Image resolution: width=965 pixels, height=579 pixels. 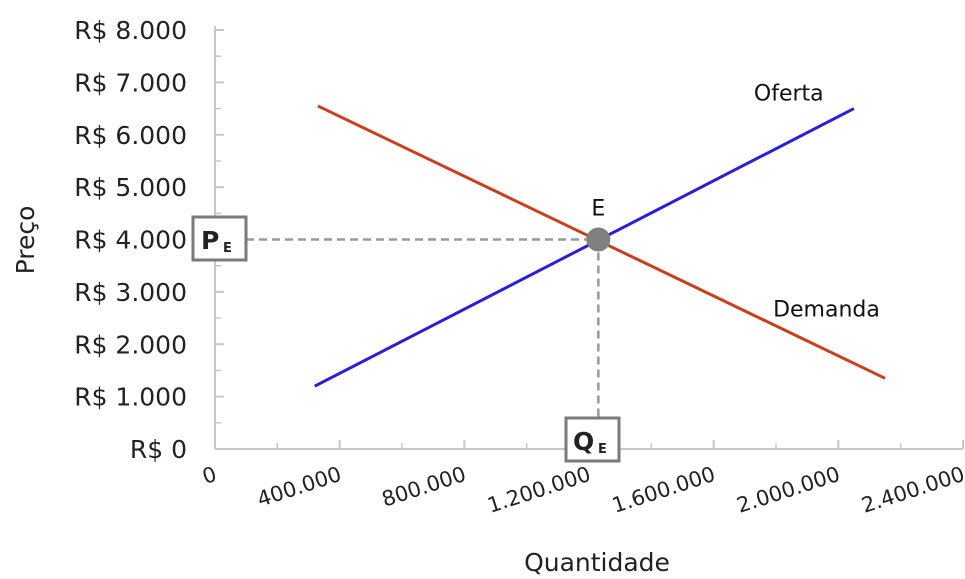 What do you see at coordinates (598, 239) in the screenshot?
I see `equilibrium-point` at bounding box center [598, 239].